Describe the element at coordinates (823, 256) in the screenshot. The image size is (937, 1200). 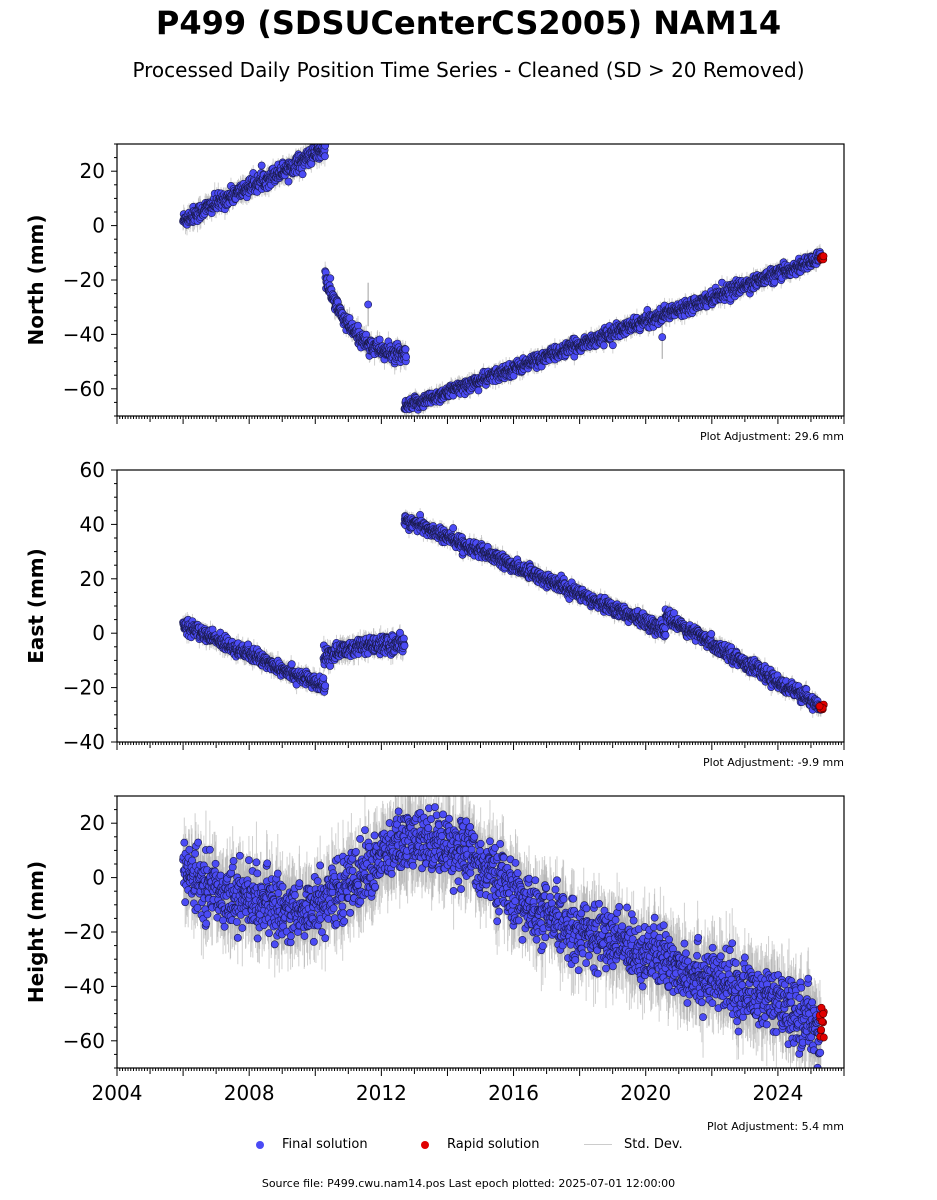
I see `rapid-point` at that location.